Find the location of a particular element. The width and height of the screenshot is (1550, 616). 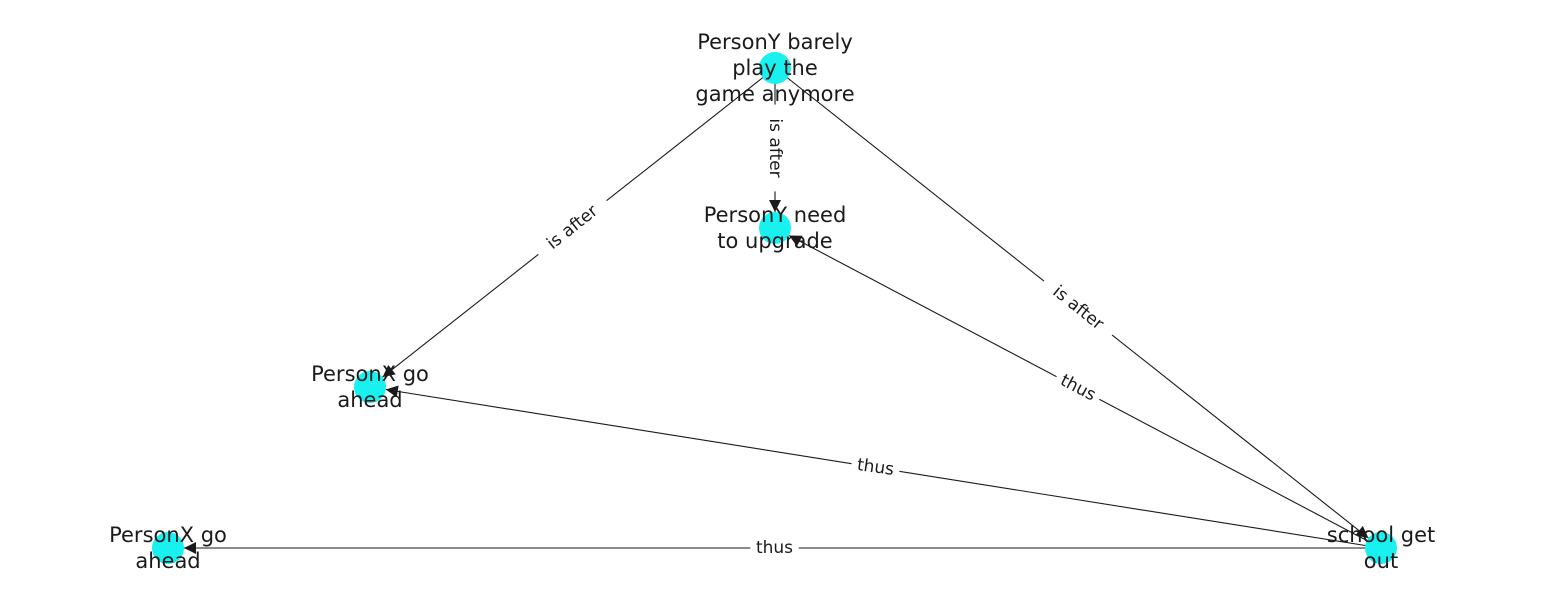

edge-label-e3: is after is located at coordinates (1078, 308).